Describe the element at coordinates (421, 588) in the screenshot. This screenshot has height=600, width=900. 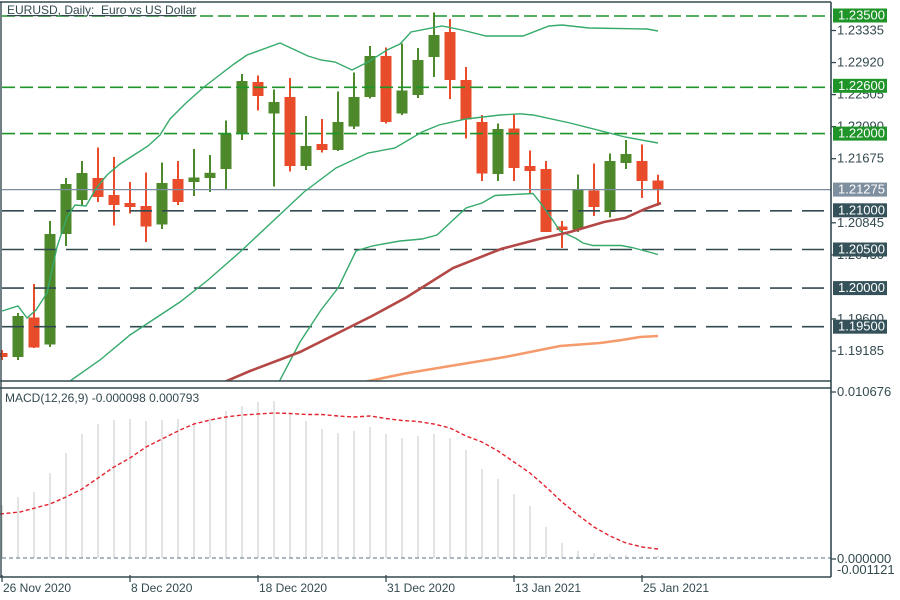
I see `svg-text: 31 Dec 2020` at that location.